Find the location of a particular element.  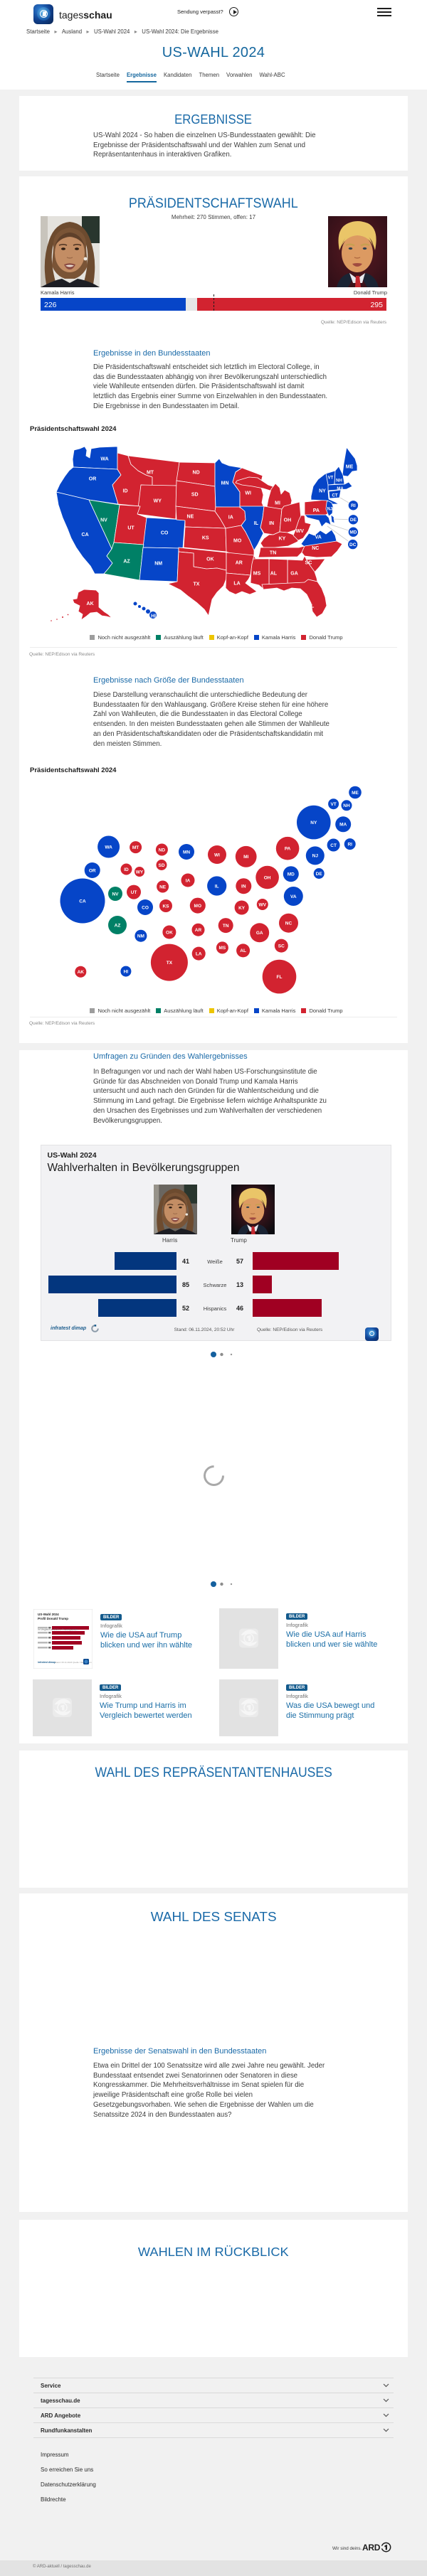

svg-text: Profil Donald Trump is located at coordinates (53, 1619).